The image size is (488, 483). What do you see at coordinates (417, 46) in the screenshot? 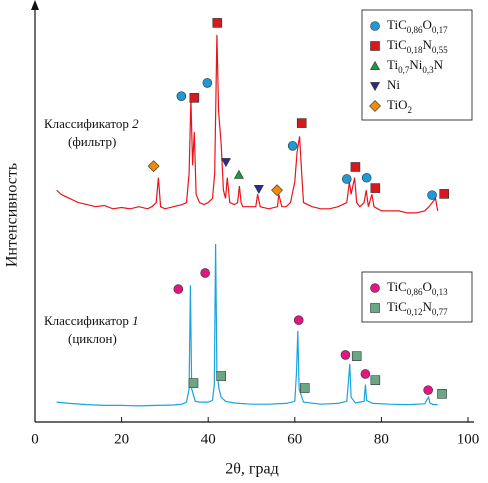
I see `legend-label: TiC0,18N0,55` at bounding box center [417, 46].